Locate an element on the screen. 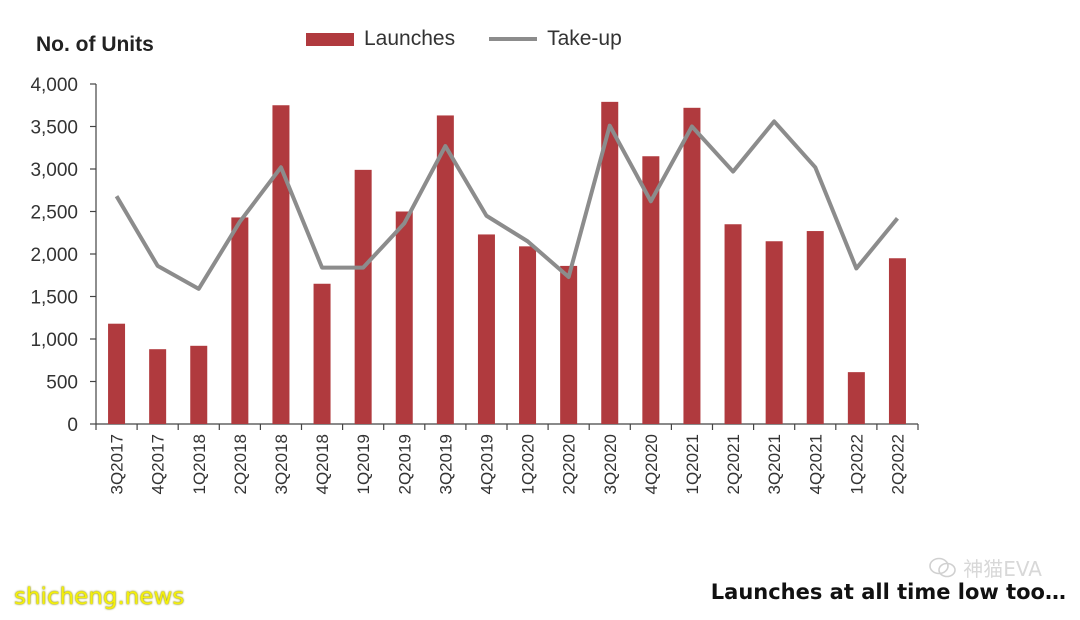  y-tick-label: 3,000 is located at coordinates (54, 170).